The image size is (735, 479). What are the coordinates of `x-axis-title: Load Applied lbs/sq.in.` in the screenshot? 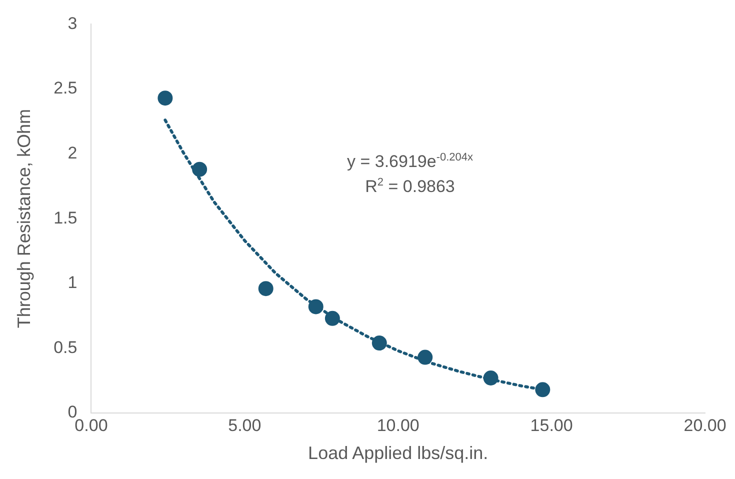 It's located at (398, 453).